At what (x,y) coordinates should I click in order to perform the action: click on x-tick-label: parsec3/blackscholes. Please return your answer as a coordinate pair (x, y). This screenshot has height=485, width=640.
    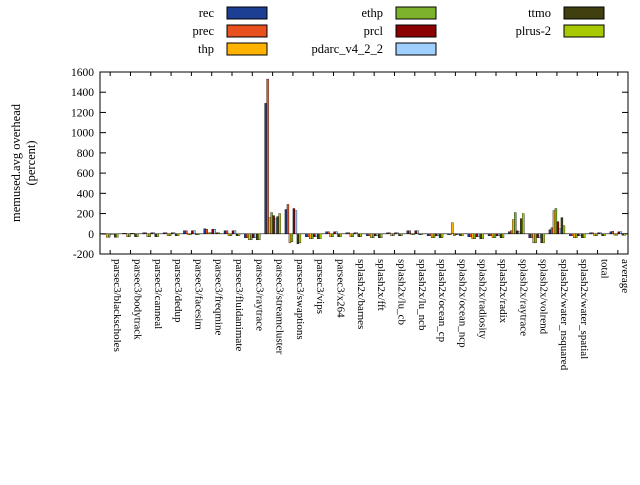
    Looking at the image, I should click on (117, 305).